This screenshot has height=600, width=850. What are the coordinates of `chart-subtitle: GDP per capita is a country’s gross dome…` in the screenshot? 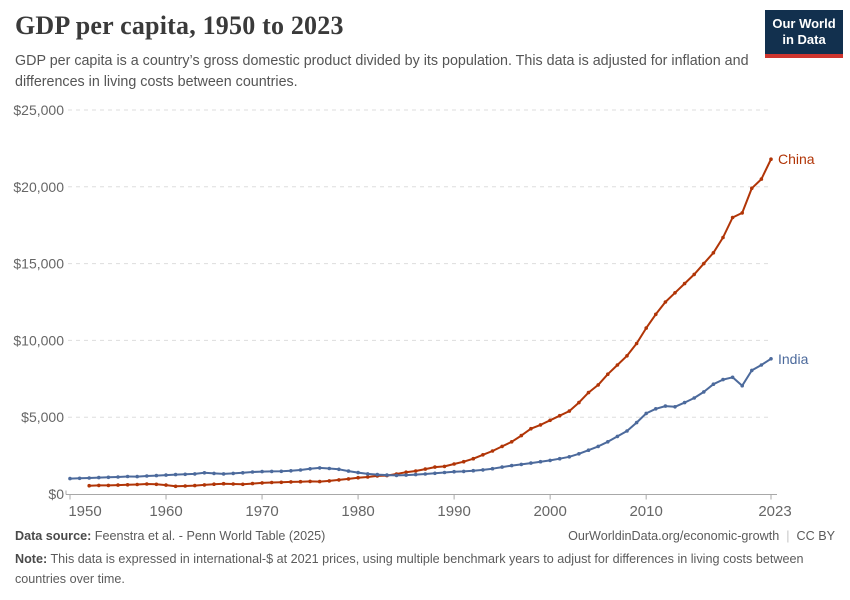 It's located at (382, 71).